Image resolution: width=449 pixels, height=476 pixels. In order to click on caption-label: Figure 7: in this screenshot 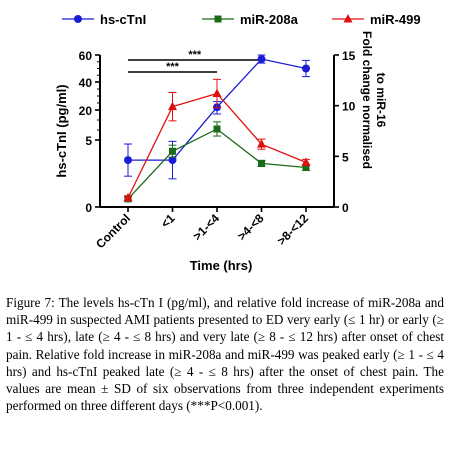, I will do `click(30, 302)`.